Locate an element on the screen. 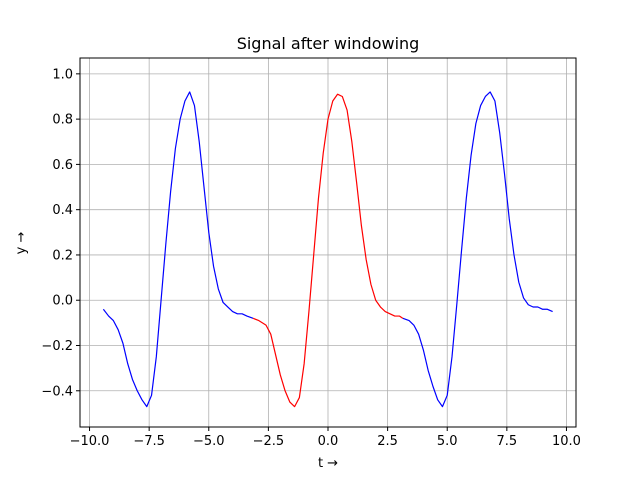 This screenshot has width=640, height=480. y-axis: −0.4 −0.2 0.0 0.2 0.4 0.6 0.8 1.0 is located at coordinates (60, 233).